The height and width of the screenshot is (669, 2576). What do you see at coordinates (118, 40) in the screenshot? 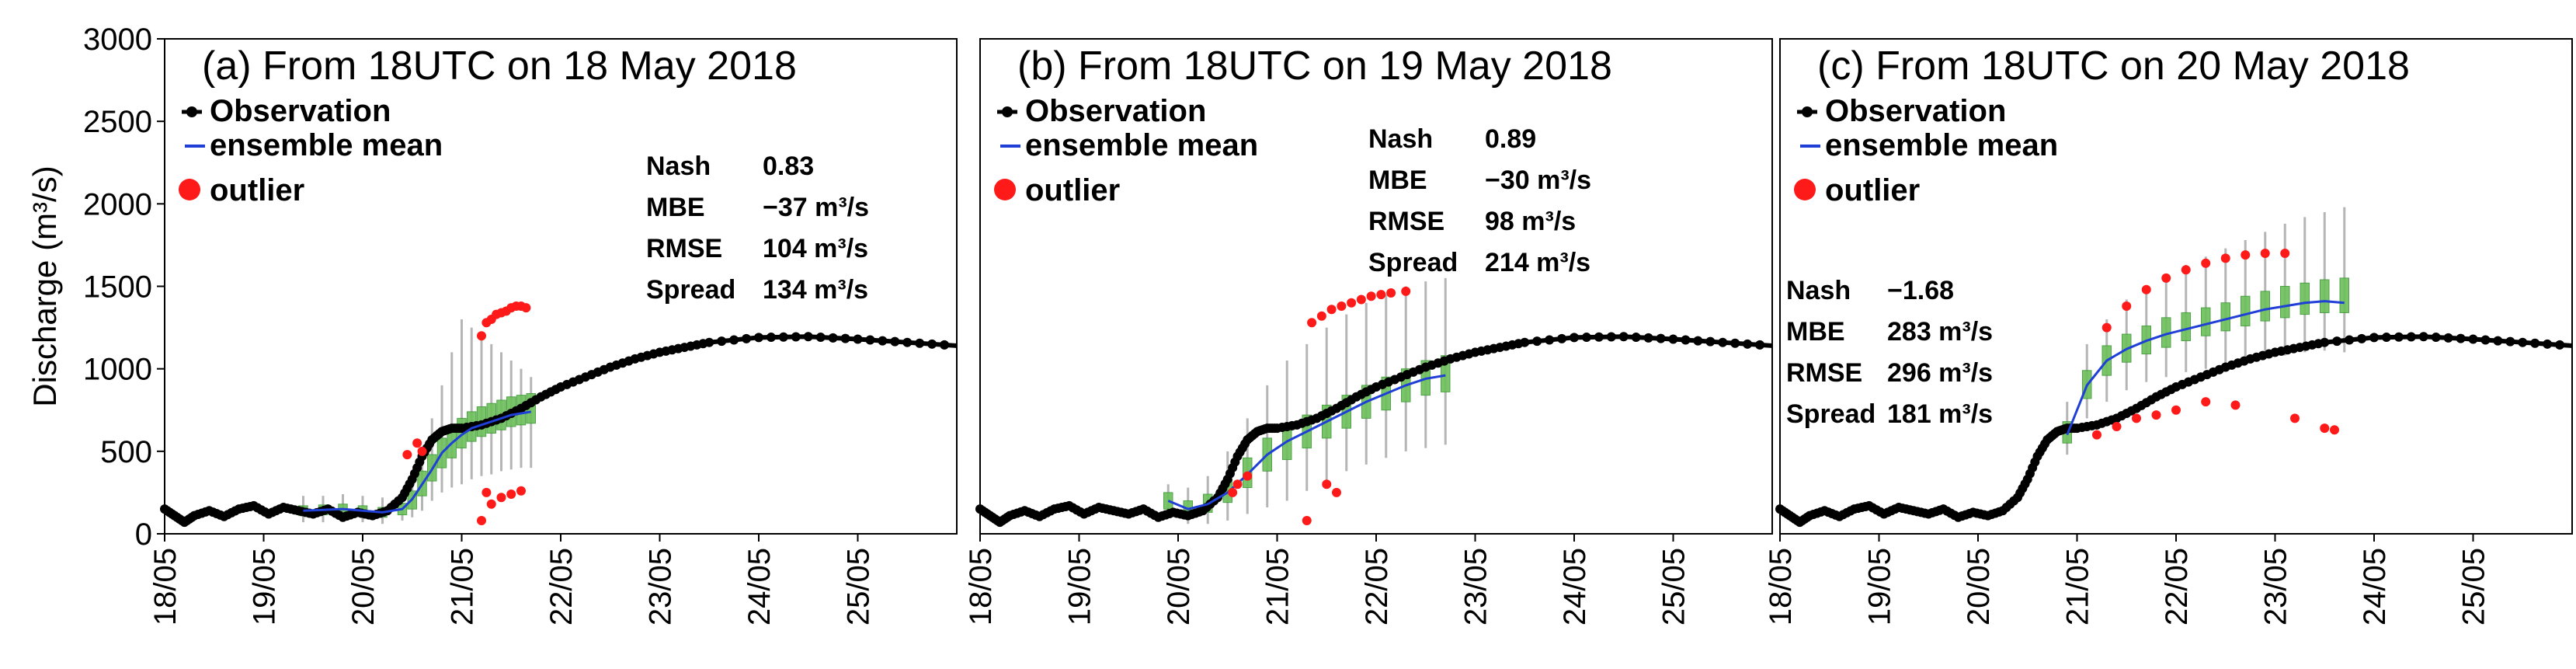
I see `y-tick-label: 3000` at bounding box center [118, 40].